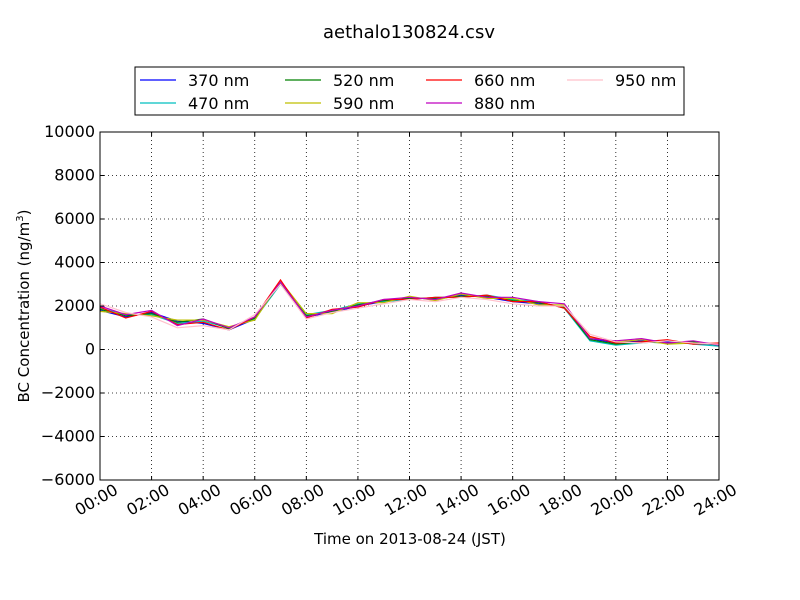  Describe the element at coordinates (409, 539) in the screenshot. I see `x-axis-label: Time on 2013-08-24 (JST)` at that location.